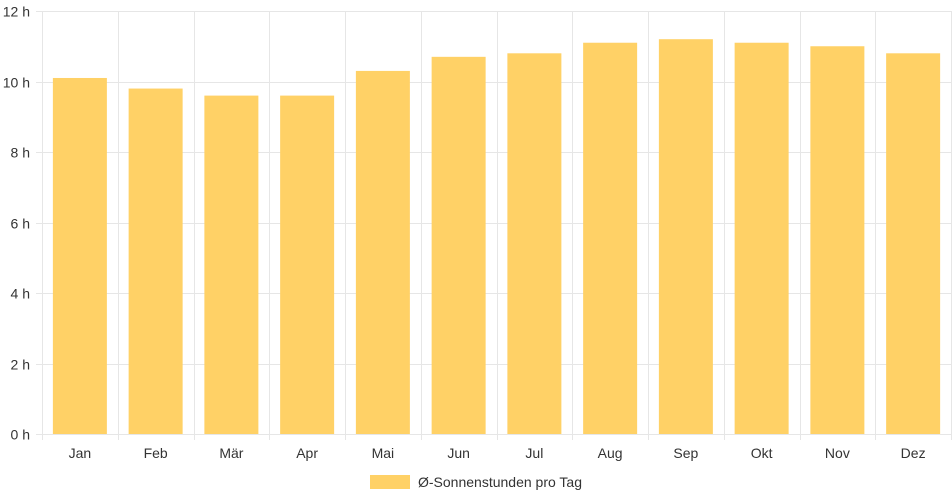  I want to click on bar-jan, so click(79, 255).